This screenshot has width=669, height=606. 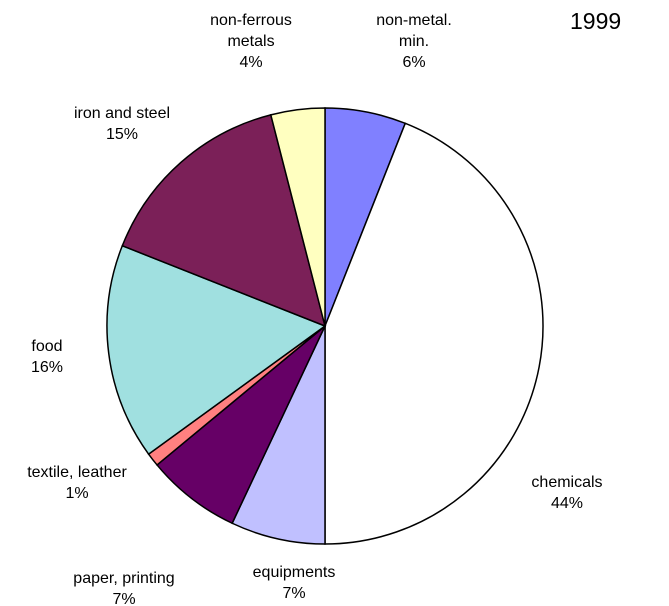 What do you see at coordinates (122, 134) in the screenshot?
I see `value-label: 15%` at bounding box center [122, 134].